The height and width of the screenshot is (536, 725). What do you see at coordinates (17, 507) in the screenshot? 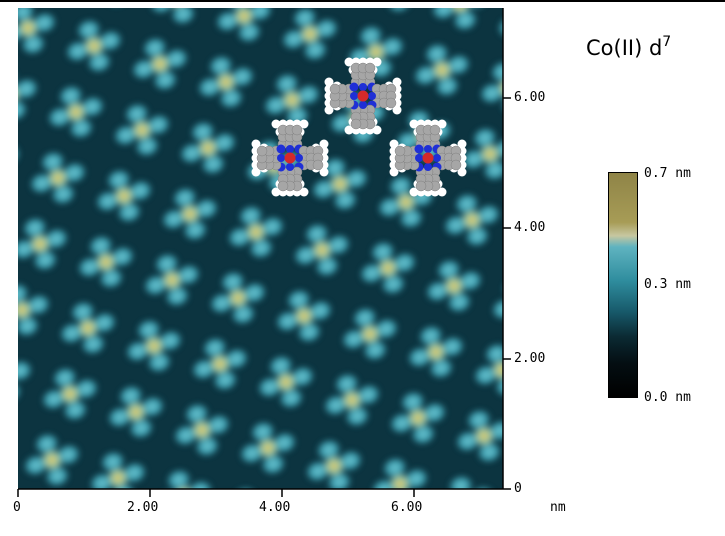
I see `x-tick-label: 0` at bounding box center [17, 507].